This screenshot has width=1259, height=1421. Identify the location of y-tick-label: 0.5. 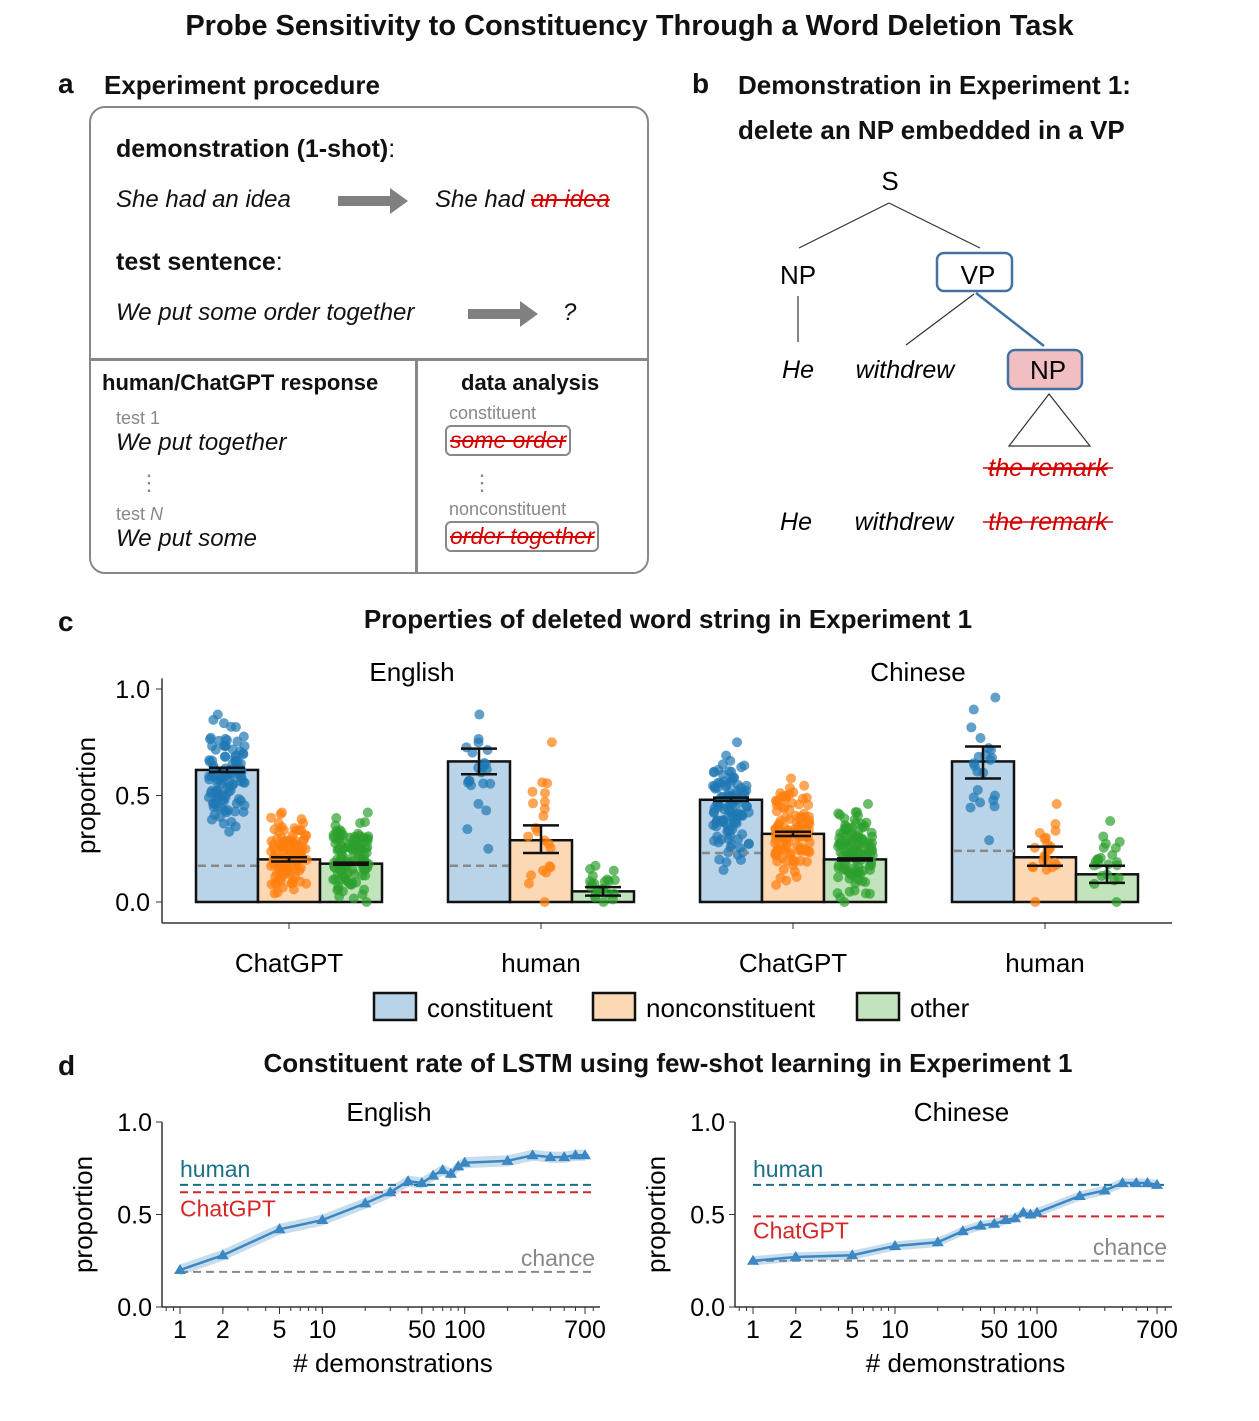
(132, 797).